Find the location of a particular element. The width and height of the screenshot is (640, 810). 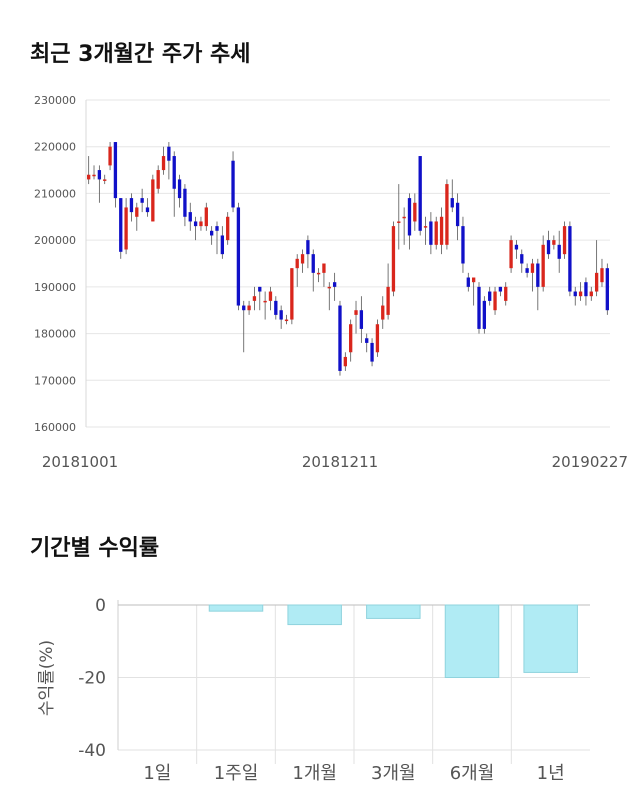

x-tick-label: 20190227 is located at coordinates (590, 462).